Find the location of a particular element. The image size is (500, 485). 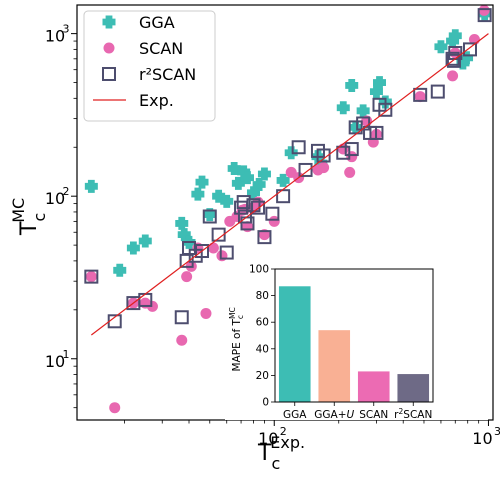

inset-y-tick-label: 0 is located at coordinates (265, 403).